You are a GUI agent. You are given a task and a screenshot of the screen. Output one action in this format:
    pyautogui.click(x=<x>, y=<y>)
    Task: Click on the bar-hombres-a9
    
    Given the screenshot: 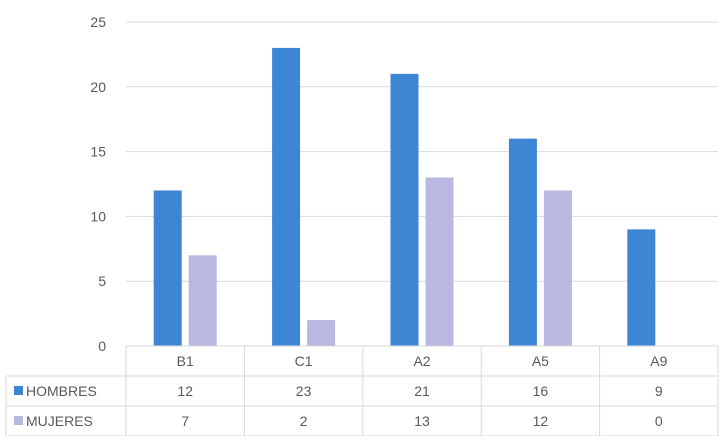 What is the action you would take?
    pyautogui.click(x=641, y=287)
    